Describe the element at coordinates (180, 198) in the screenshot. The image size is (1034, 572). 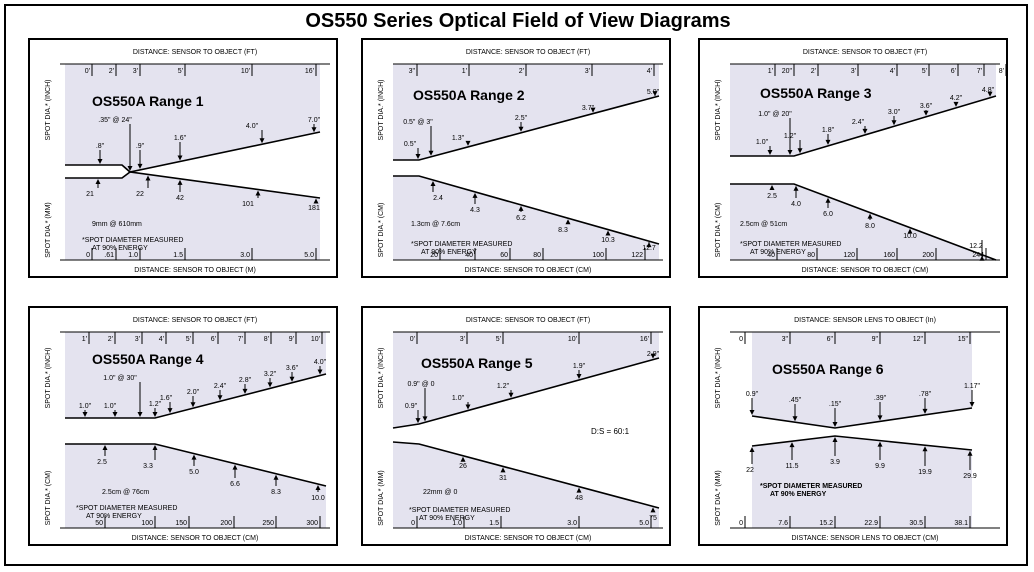
I see `lower-spot-label: 42` at that location.